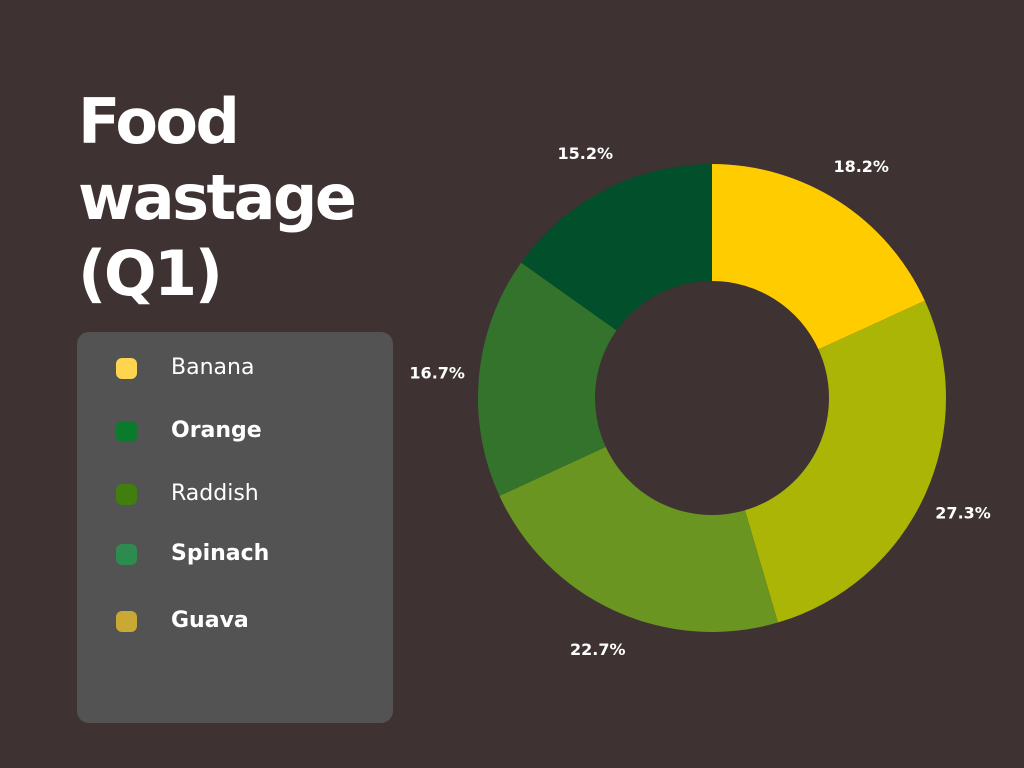 Image resolution: width=1024 pixels, height=768 pixels. I want to click on legend-item-spinach: Spinach, so click(235, 554).